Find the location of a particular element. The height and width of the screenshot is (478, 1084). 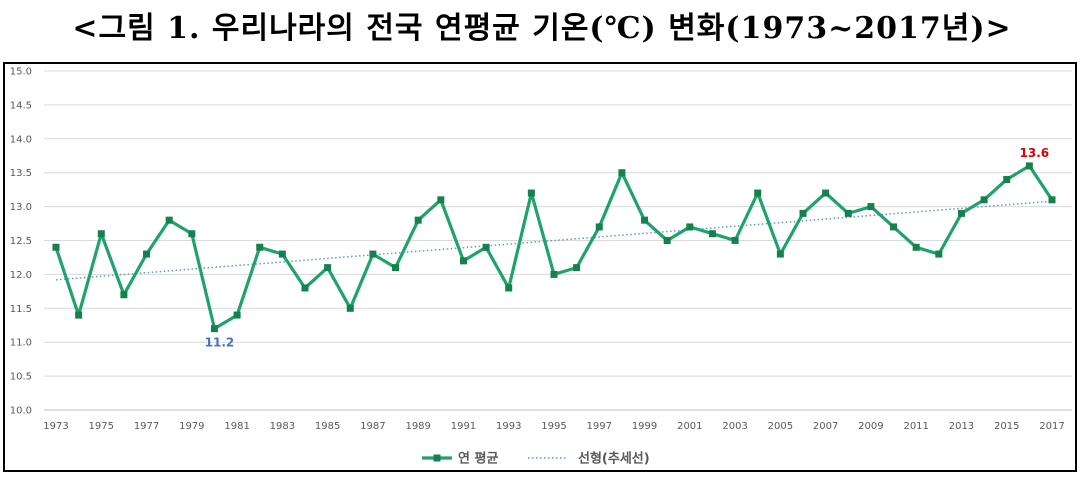

x-tick-label: 1995 is located at coordinates (553, 426).